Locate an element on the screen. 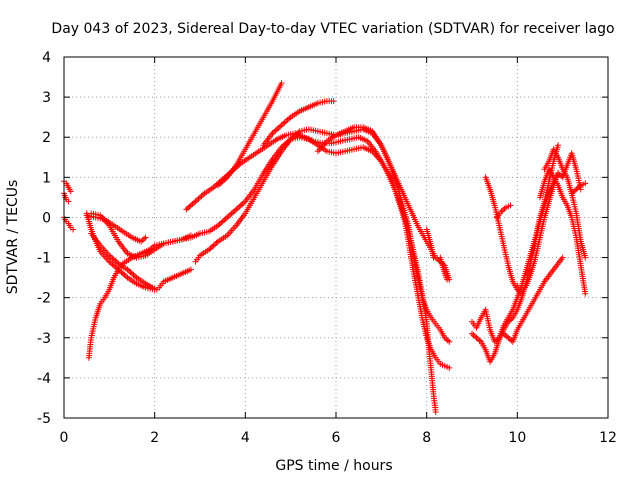  y-tick-label: -3 is located at coordinates (44, 339).